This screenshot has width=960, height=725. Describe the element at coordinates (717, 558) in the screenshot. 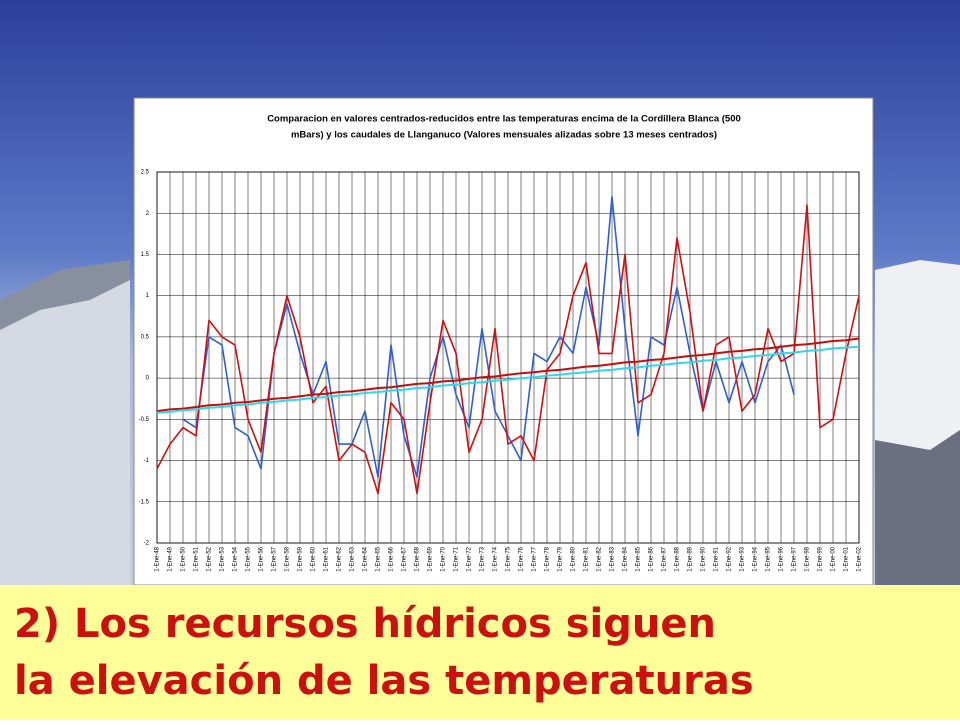

I see `x-tick-label: 1-Ene-91` at that location.